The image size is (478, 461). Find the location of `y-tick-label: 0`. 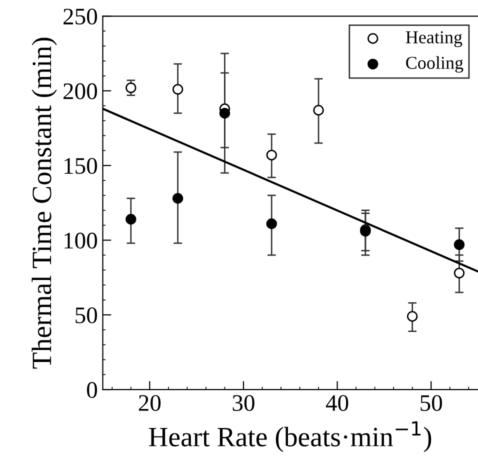

y-tick-label: 0 is located at coordinates (92, 390).